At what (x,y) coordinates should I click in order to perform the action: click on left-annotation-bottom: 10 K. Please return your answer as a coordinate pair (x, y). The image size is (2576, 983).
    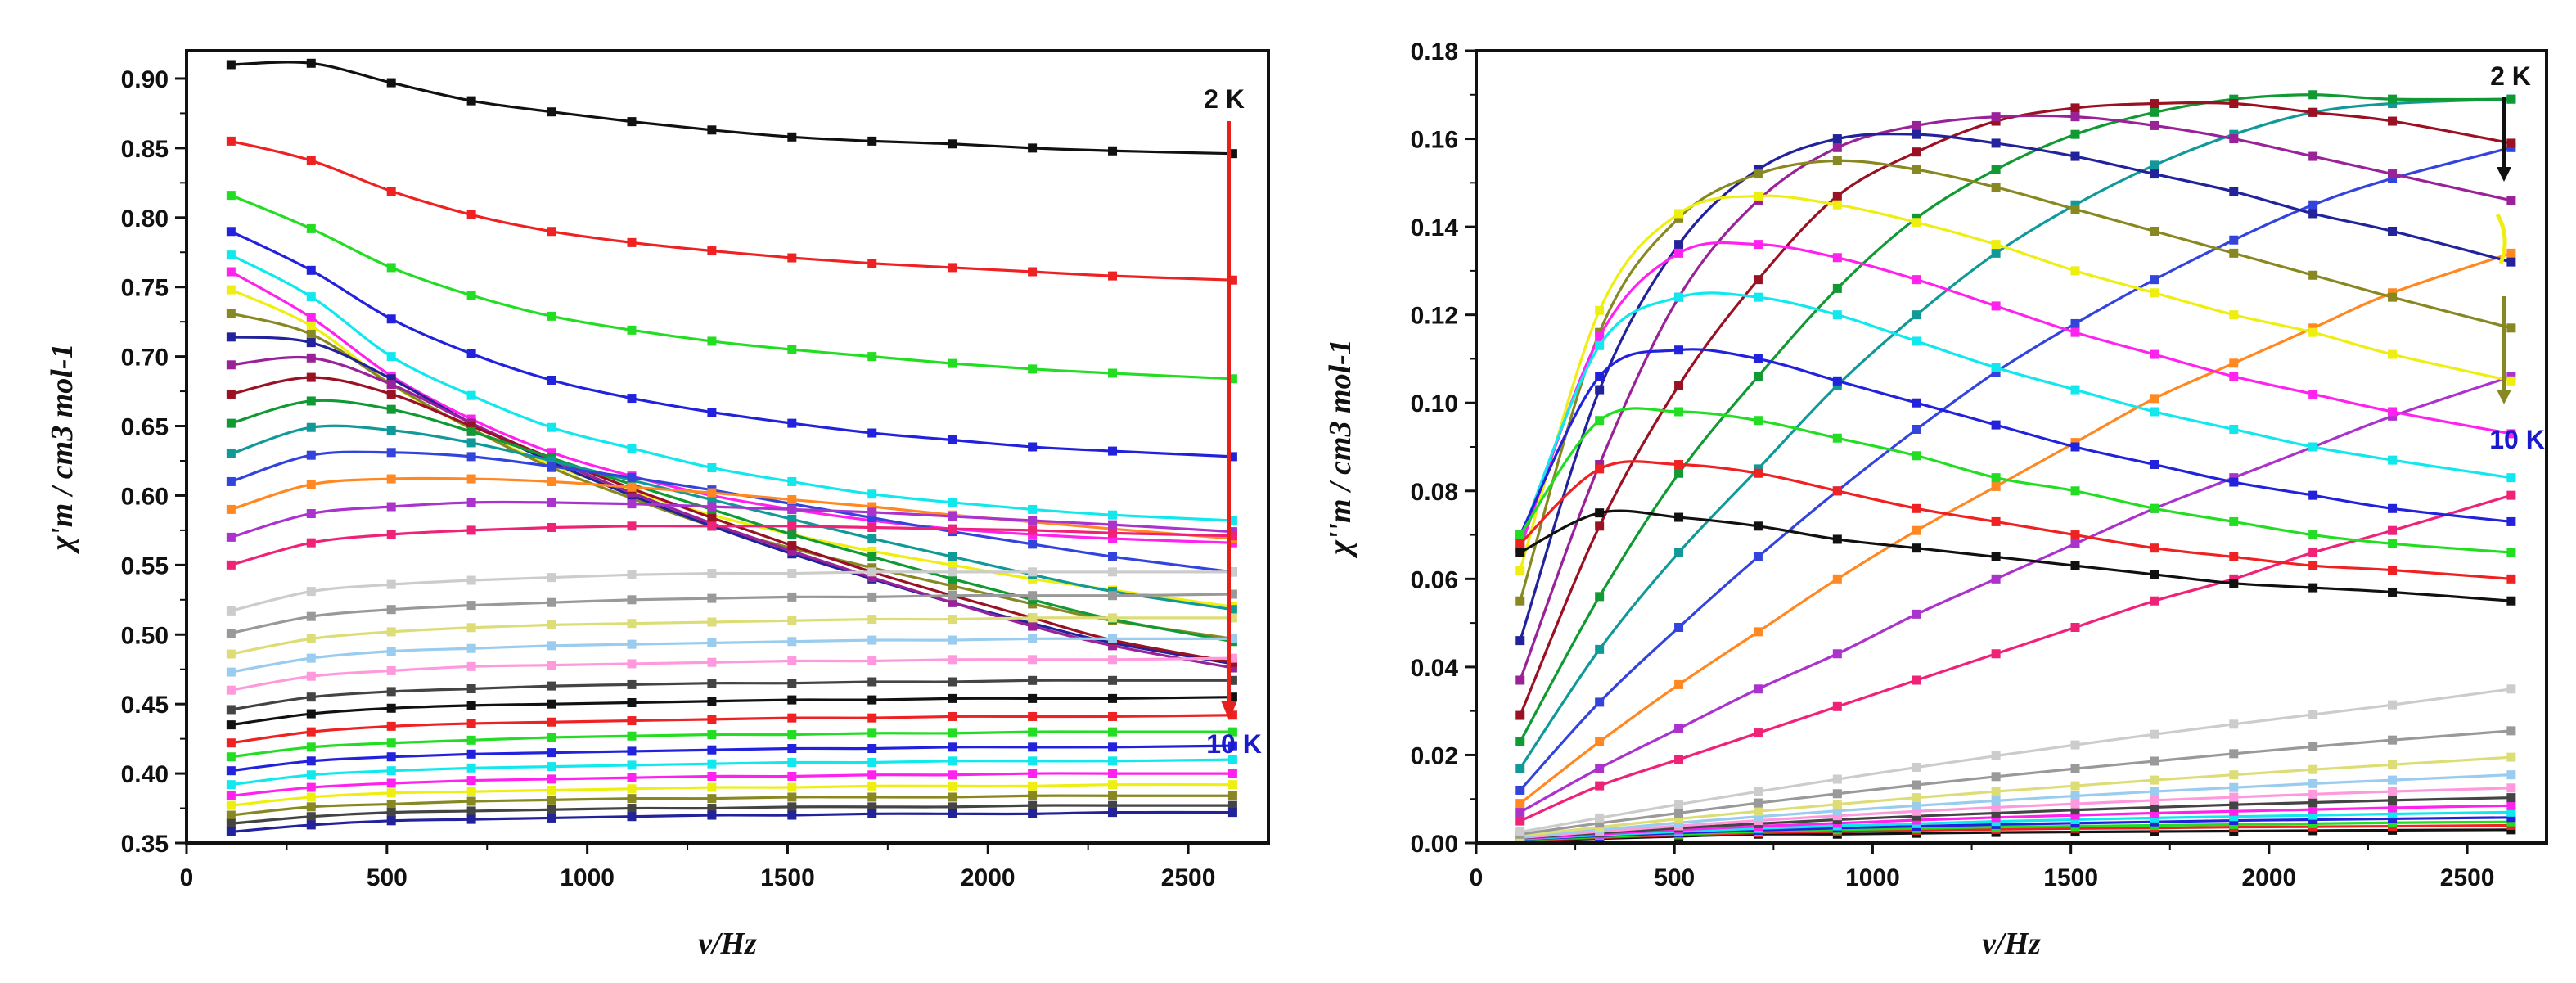
    Looking at the image, I should click on (1234, 744).